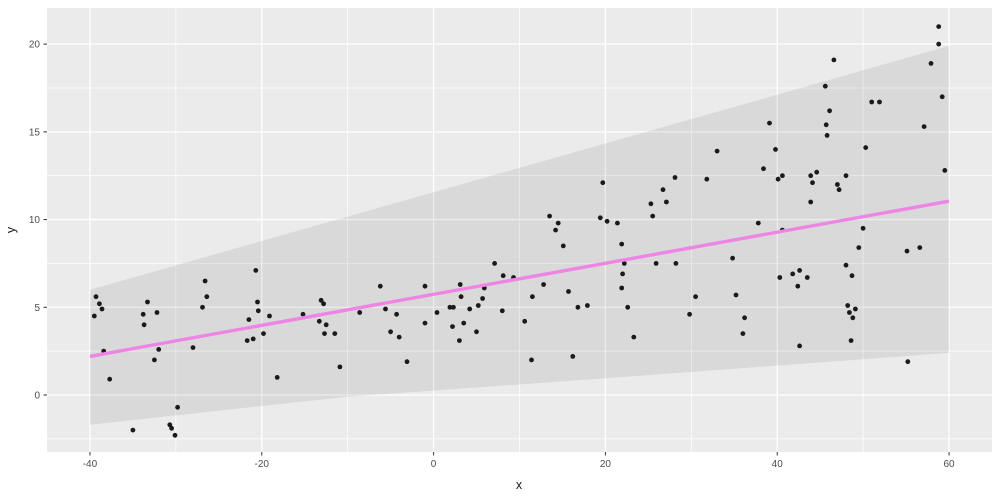  I want to click on x-axis-title: x, so click(519, 485).